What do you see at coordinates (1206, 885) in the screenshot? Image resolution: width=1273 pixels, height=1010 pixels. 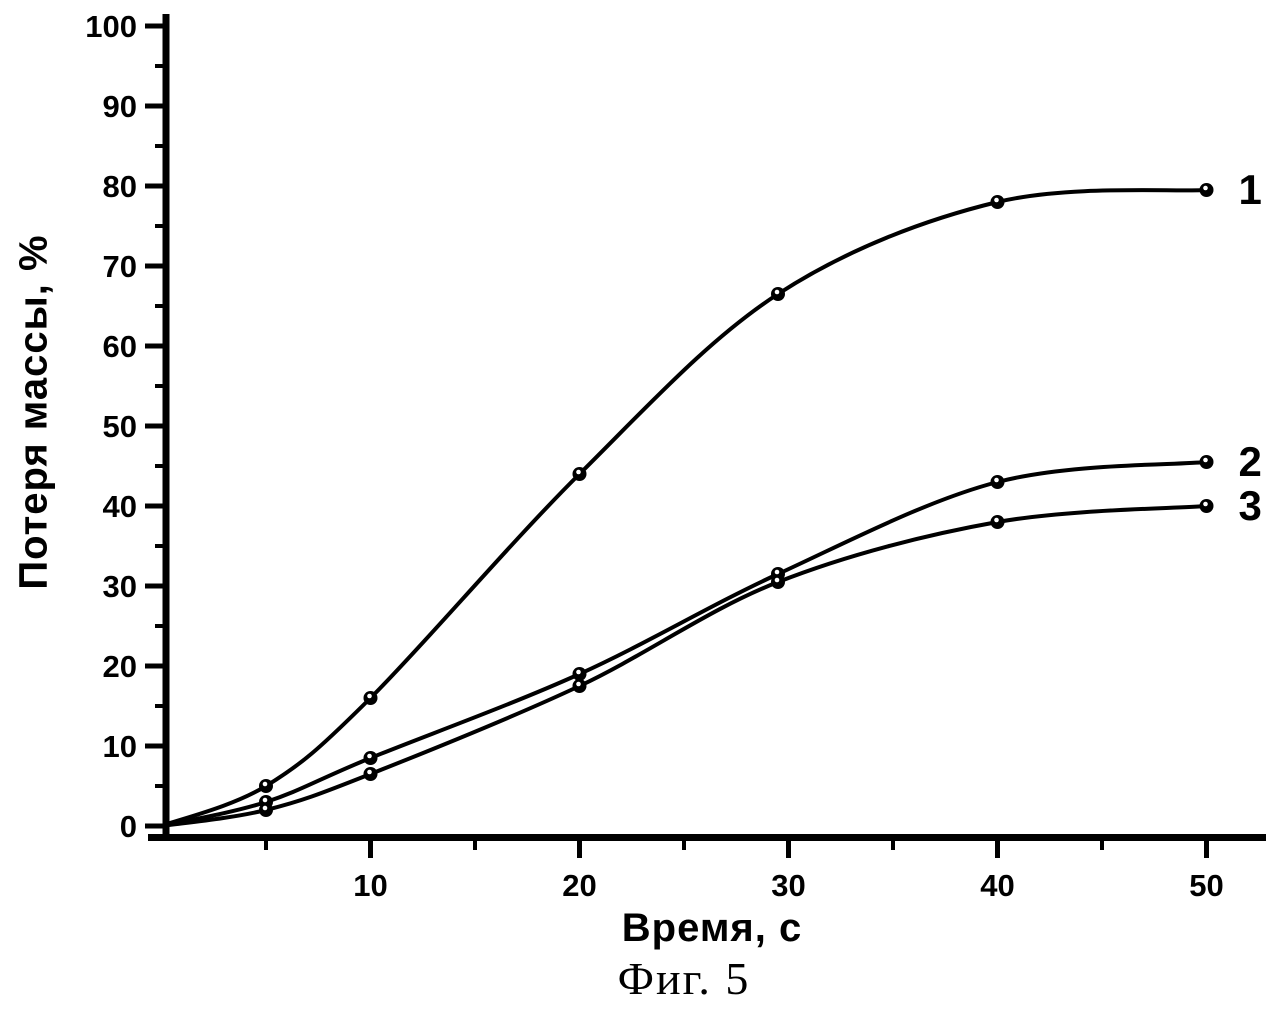 I see `x-tick-label: 50` at bounding box center [1206, 885].